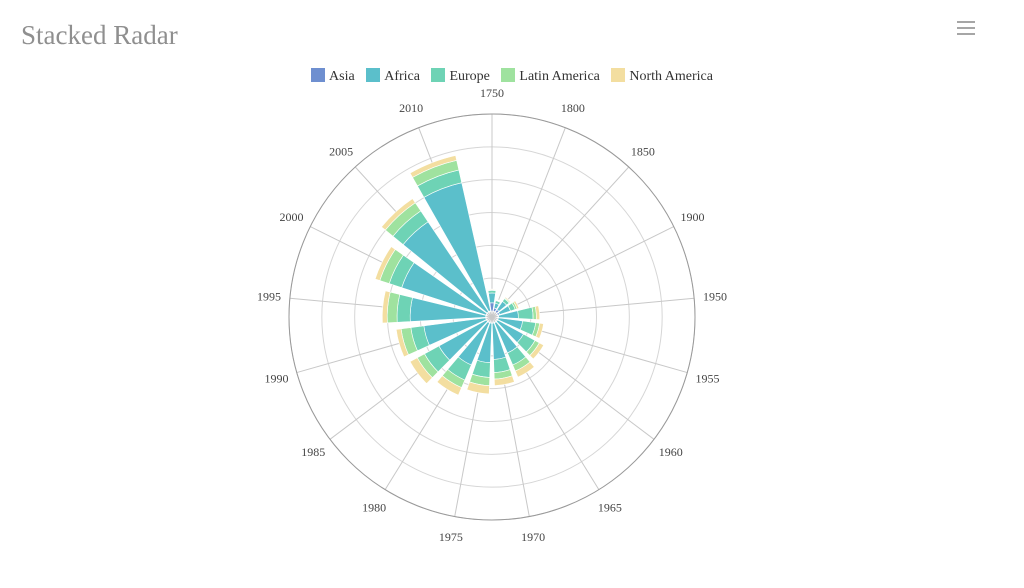  What do you see at coordinates (404, 308) in the screenshot?
I see `bar-europe-1995` at bounding box center [404, 308].